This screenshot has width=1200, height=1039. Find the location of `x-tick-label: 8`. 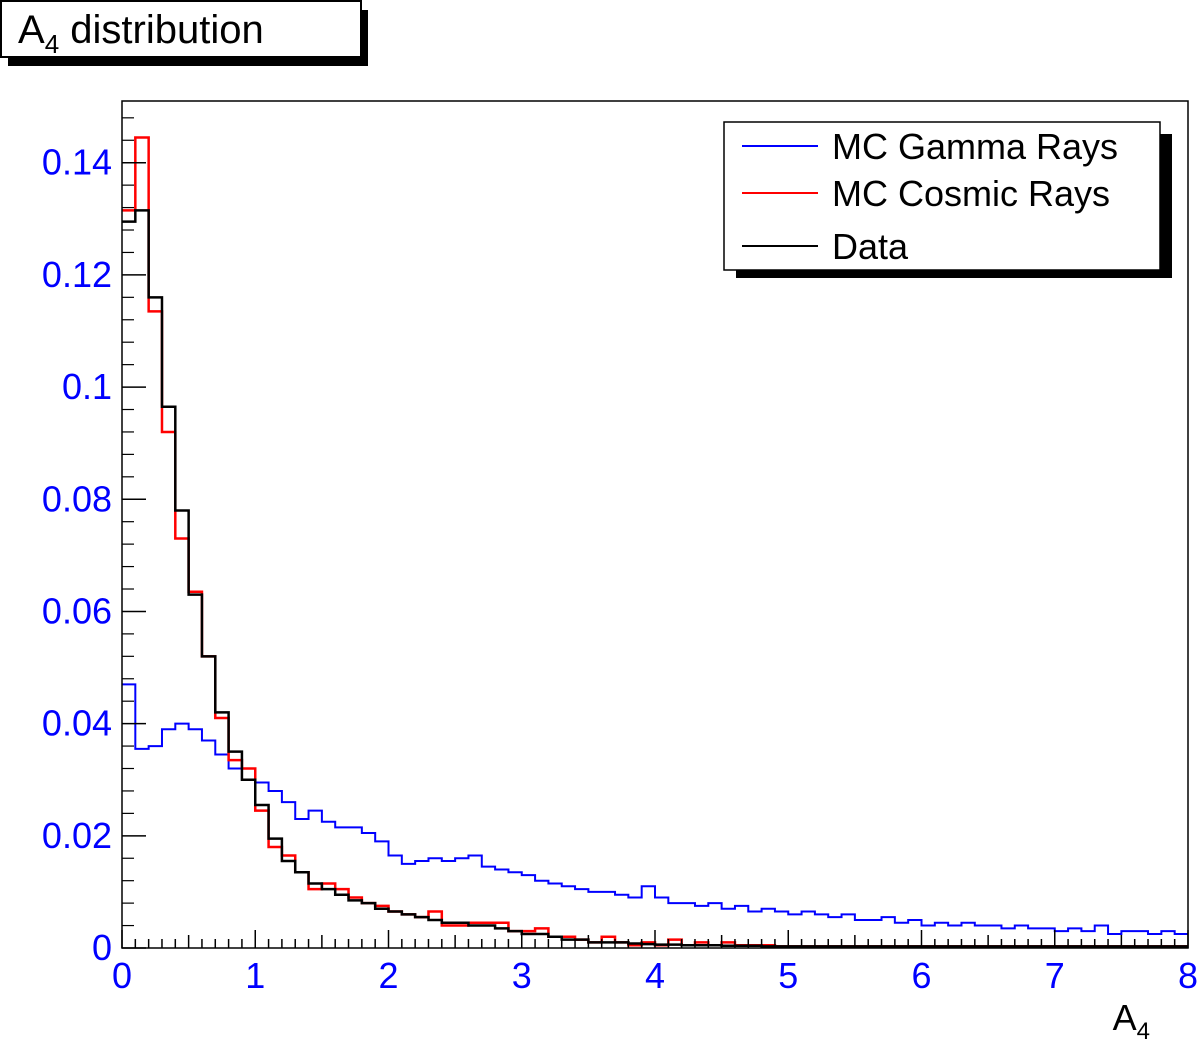

x-tick-label: 8 is located at coordinates (1188, 975).